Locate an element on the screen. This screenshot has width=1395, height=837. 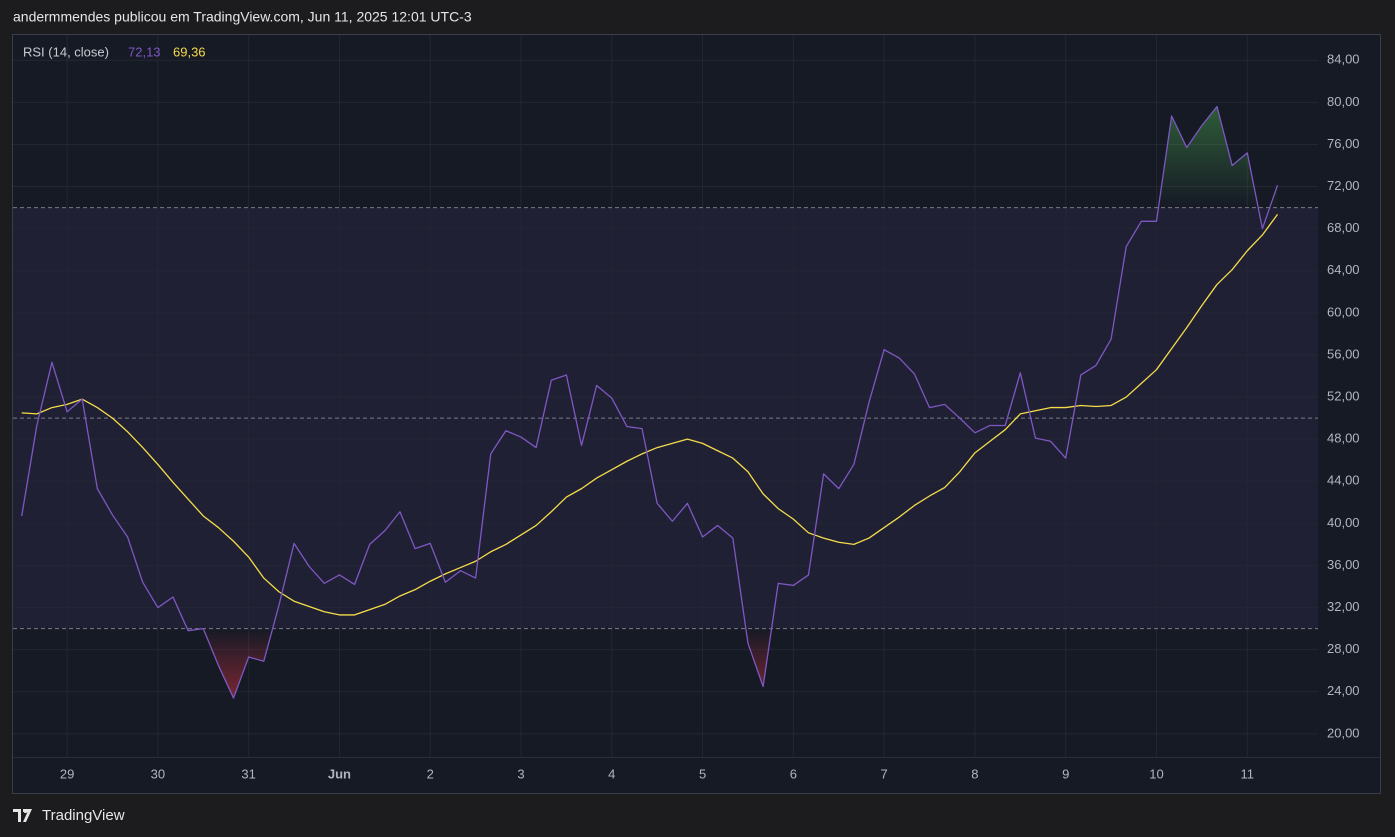
y-tick-label: 40,00 is located at coordinates (1343, 522).